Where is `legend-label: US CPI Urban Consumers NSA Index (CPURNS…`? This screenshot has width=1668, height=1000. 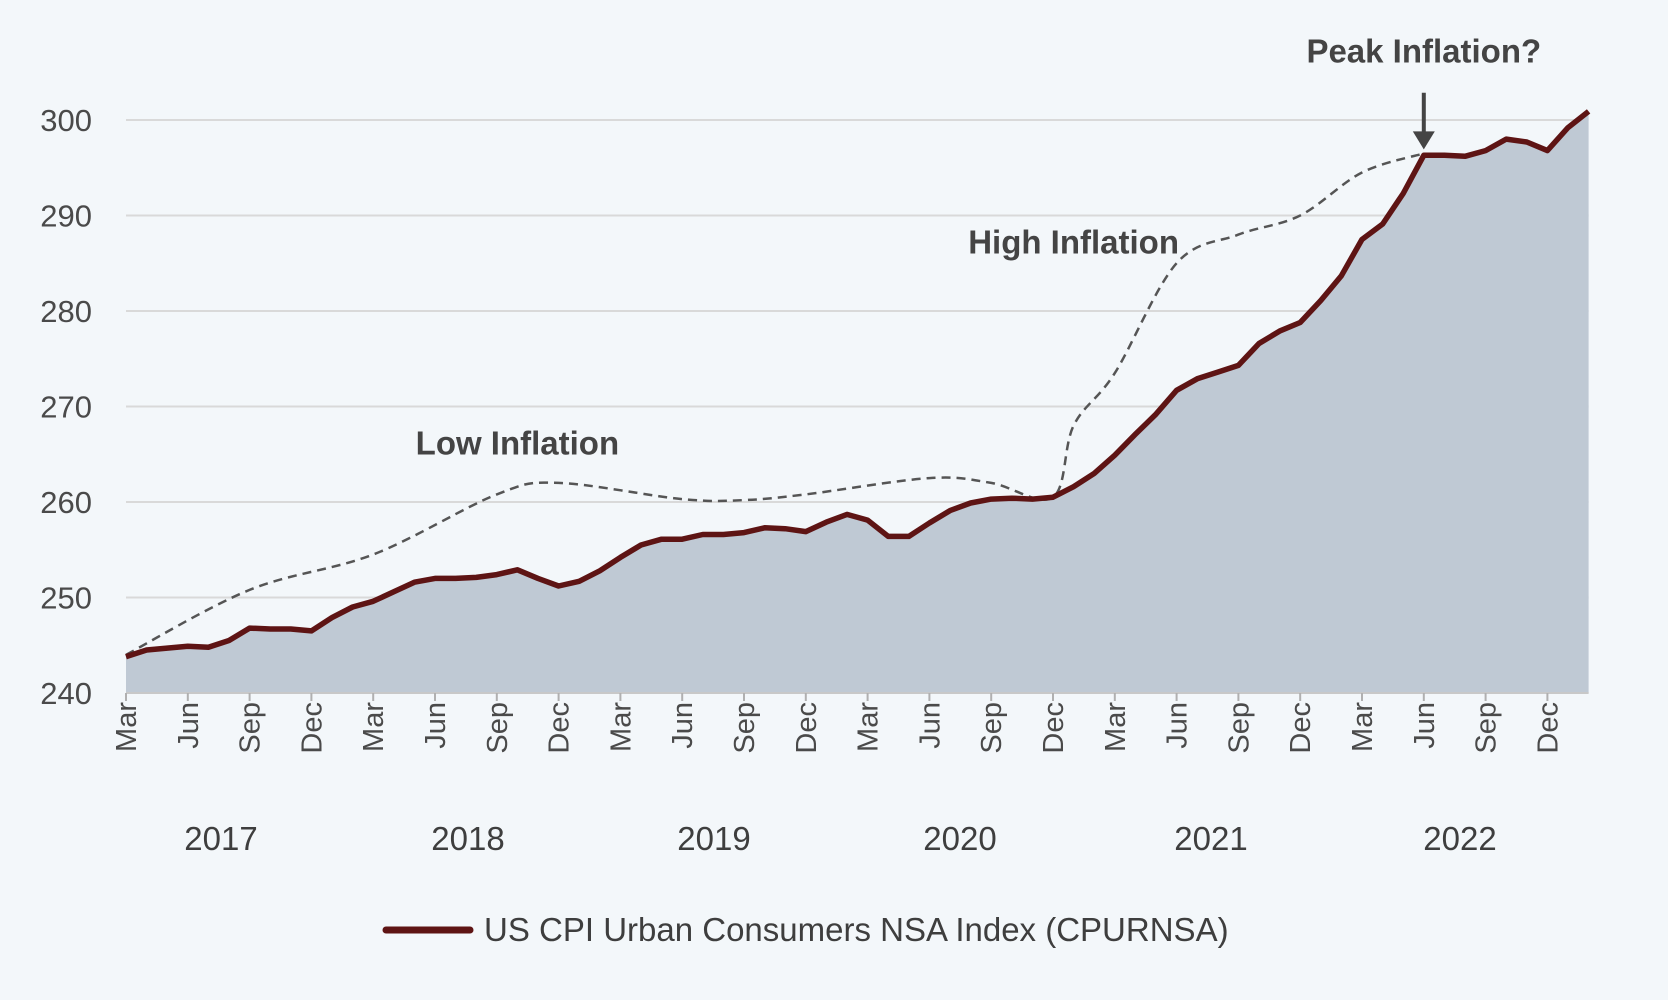
legend-label: US CPI Urban Consumers NSA Index (CPURNS… is located at coordinates (856, 929).